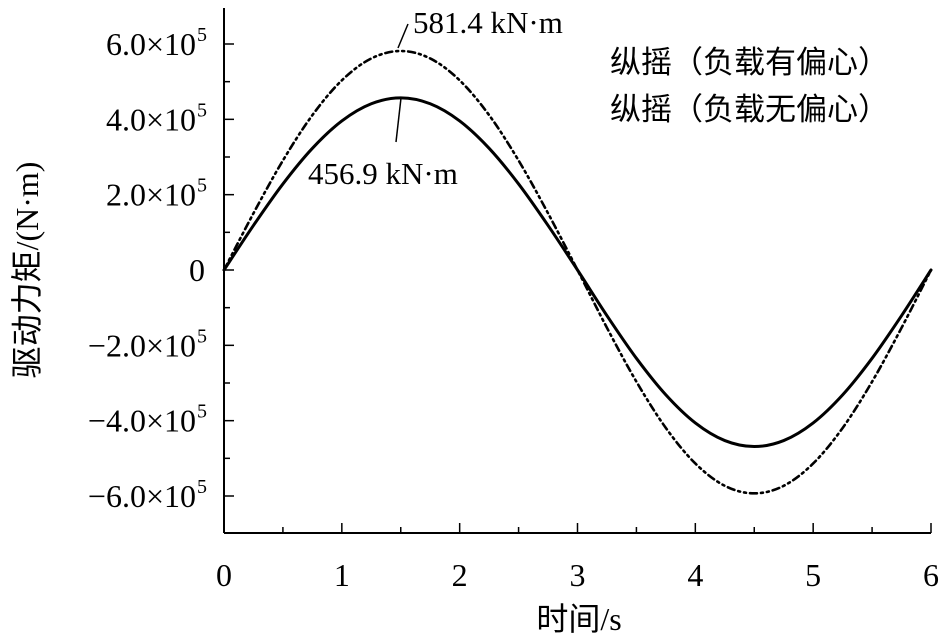 This screenshot has height=644, width=945. What do you see at coordinates (224, 575) in the screenshot?
I see `x-tick-label: 0` at bounding box center [224, 575].